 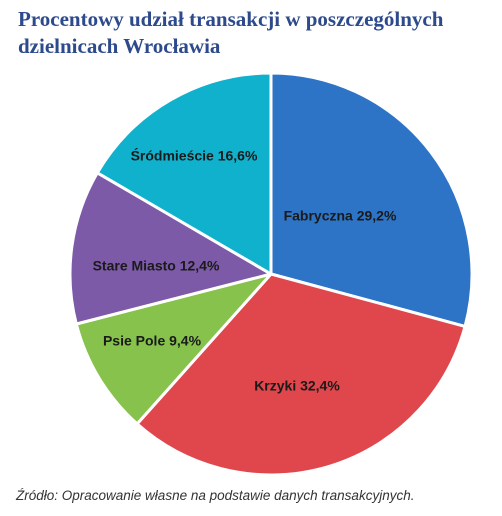 What do you see at coordinates (152, 341) in the screenshot?
I see `slice-label-psie-pole: Psie Pole 9,4%` at bounding box center [152, 341].